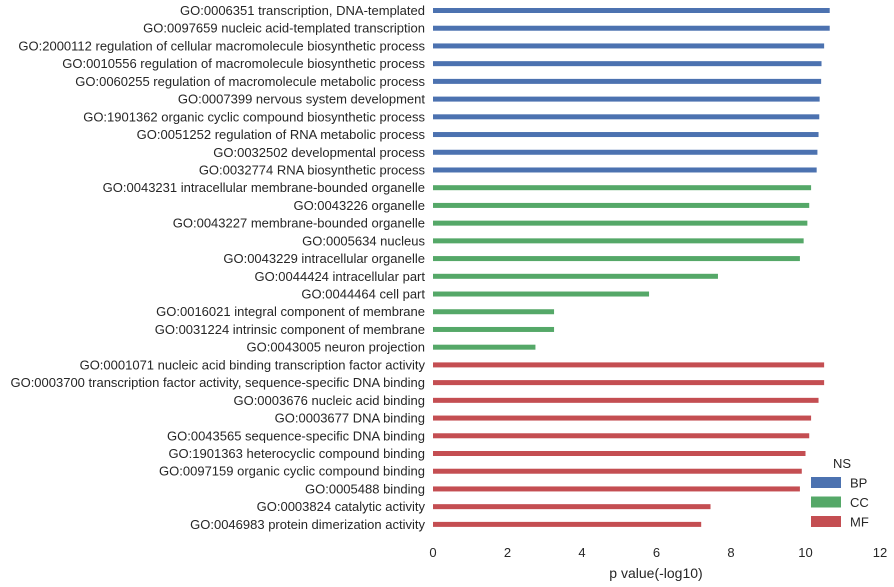 This screenshot has width=894, height=587. What do you see at coordinates (842, 463) in the screenshot?
I see `legend-title: NS` at bounding box center [842, 463].